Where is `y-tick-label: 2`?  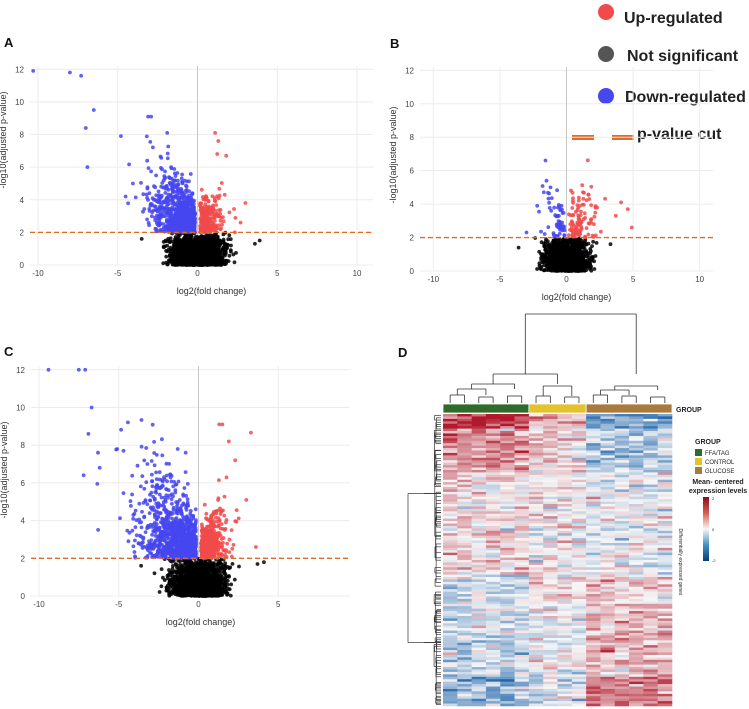
y-tick-label: 2 is located at coordinates (22, 232).